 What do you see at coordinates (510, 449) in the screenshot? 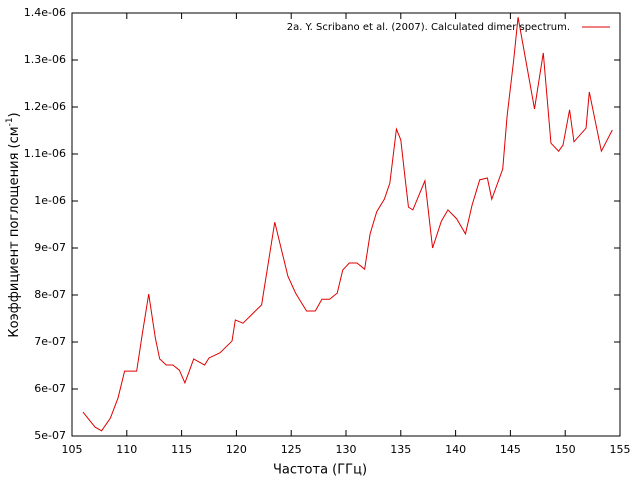
I see `x-tick-label: 145` at bounding box center [510, 449].